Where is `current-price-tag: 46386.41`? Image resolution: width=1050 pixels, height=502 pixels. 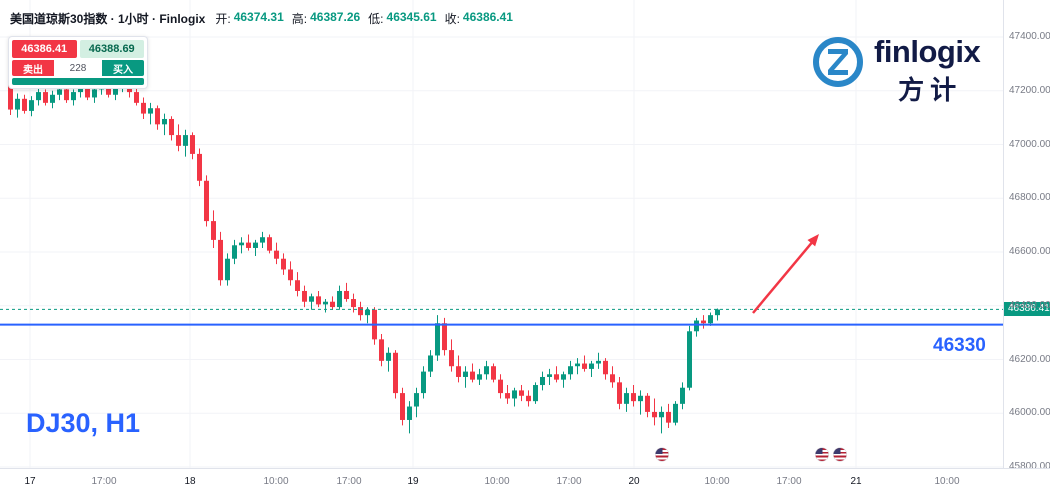
current-price-tag: 46386.41 is located at coordinates (1027, 309).